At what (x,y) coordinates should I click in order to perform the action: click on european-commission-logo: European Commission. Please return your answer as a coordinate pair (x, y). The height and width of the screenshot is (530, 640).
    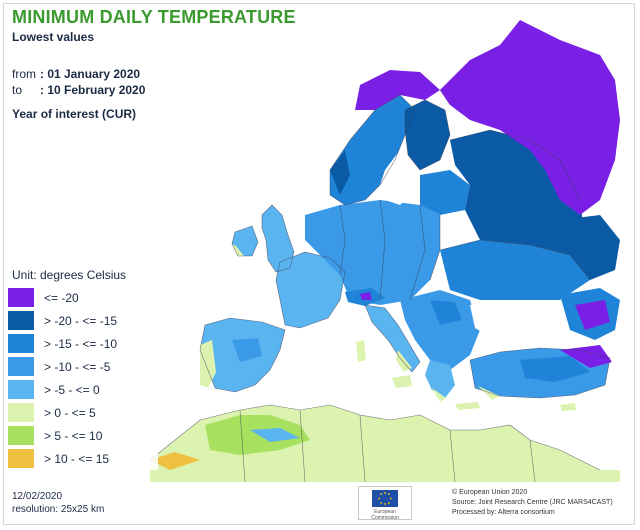
    Looking at the image, I should click on (385, 503).